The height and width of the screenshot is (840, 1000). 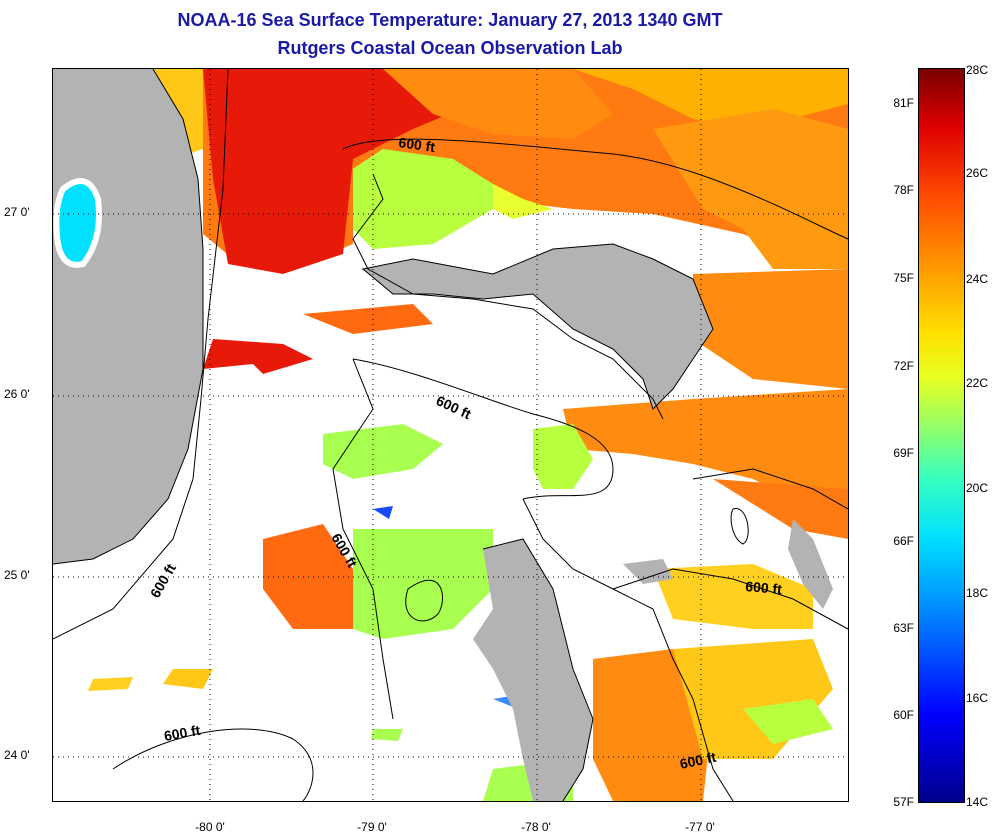 I want to click on latitude-label: 26 0', so click(x=17, y=394).